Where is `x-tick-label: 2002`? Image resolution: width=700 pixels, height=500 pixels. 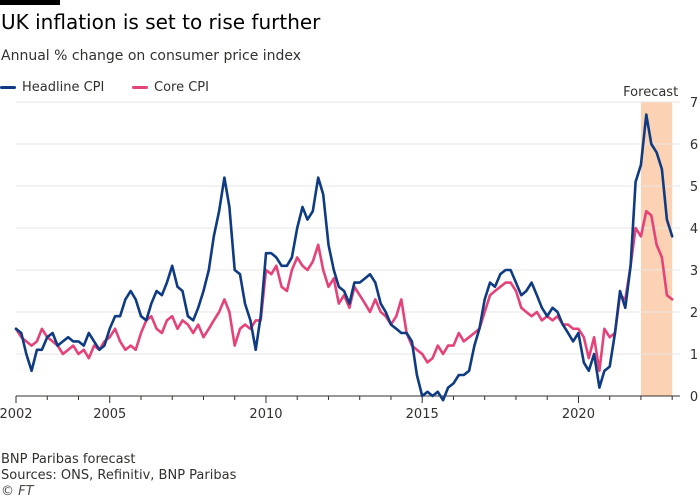
x-tick-label: 2002 is located at coordinates (16, 414).